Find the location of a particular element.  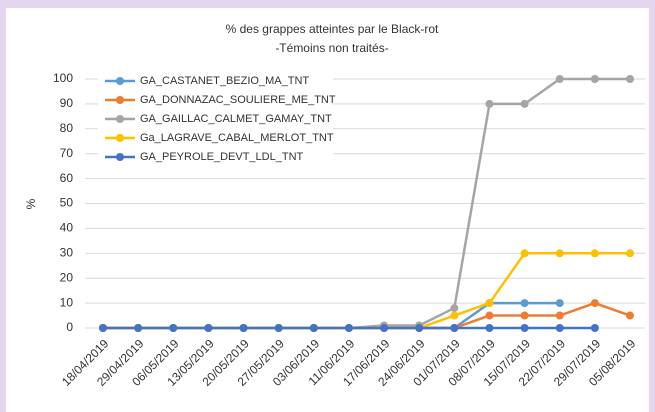

y-tick-label: 70 is located at coordinates (67, 153).